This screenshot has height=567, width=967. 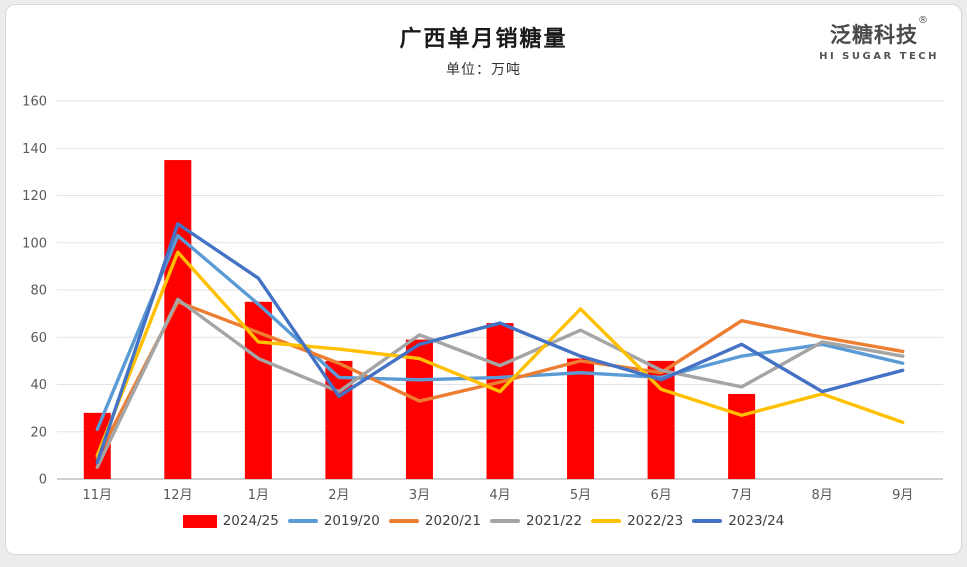 I want to click on x-axis-tick-label: 8月, so click(x=822, y=495).